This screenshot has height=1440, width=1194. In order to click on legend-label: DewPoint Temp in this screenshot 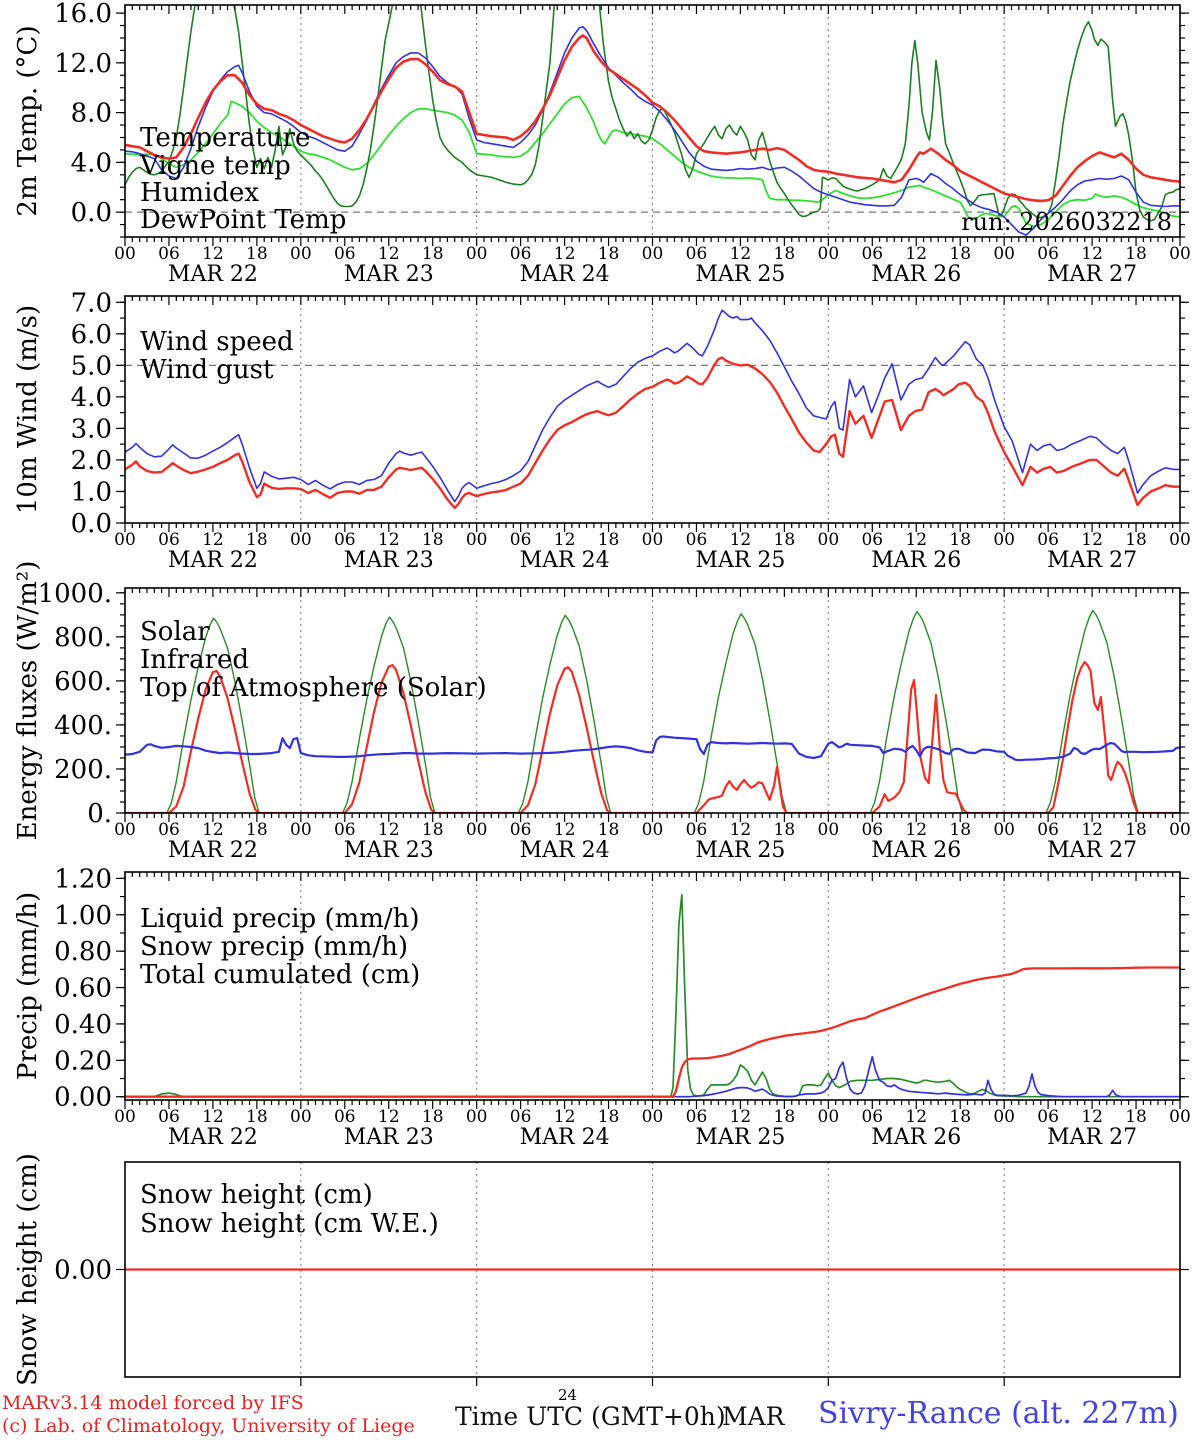, I will do `click(243, 220)`.